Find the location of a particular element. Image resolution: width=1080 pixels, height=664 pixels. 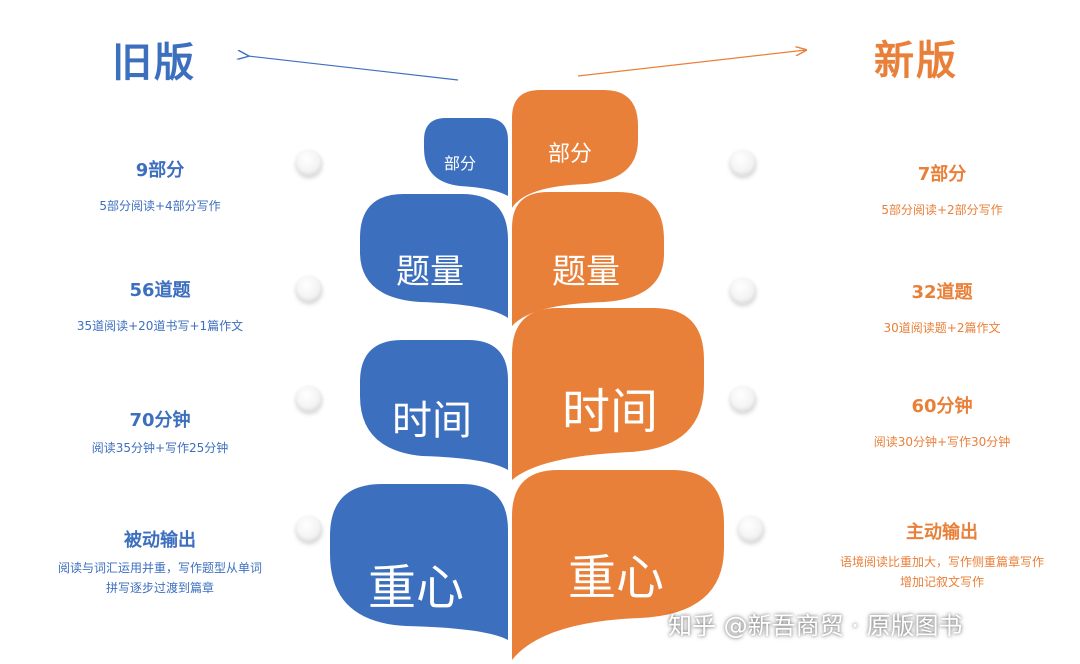

new-leaf-focus-label: 重心 is located at coordinates (616, 578).